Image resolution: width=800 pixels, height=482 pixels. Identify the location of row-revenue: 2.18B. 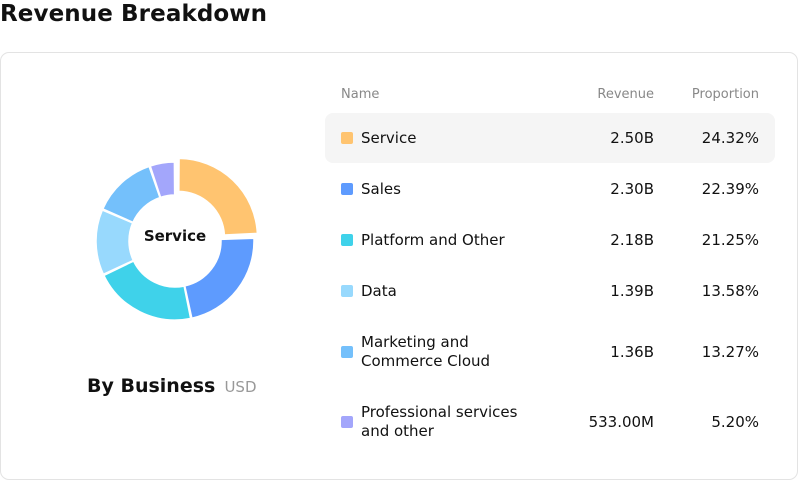
(632, 239).